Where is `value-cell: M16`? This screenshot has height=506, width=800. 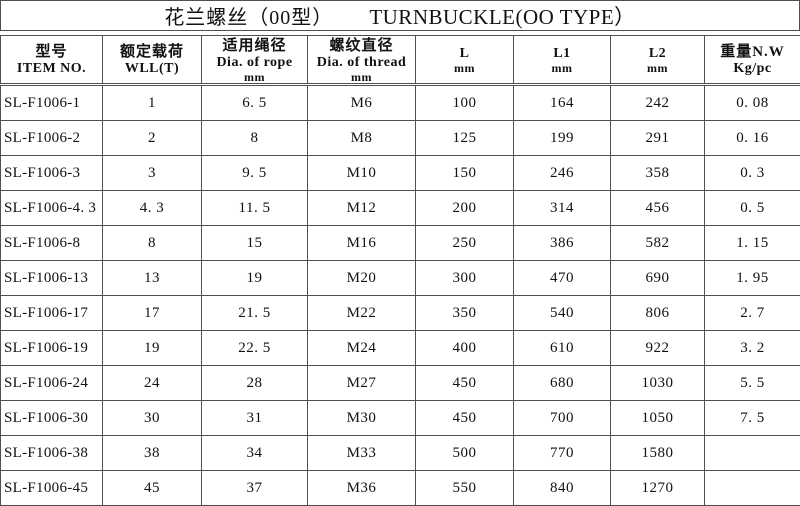 value-cell: M16 is located at coordinates (362, 243).